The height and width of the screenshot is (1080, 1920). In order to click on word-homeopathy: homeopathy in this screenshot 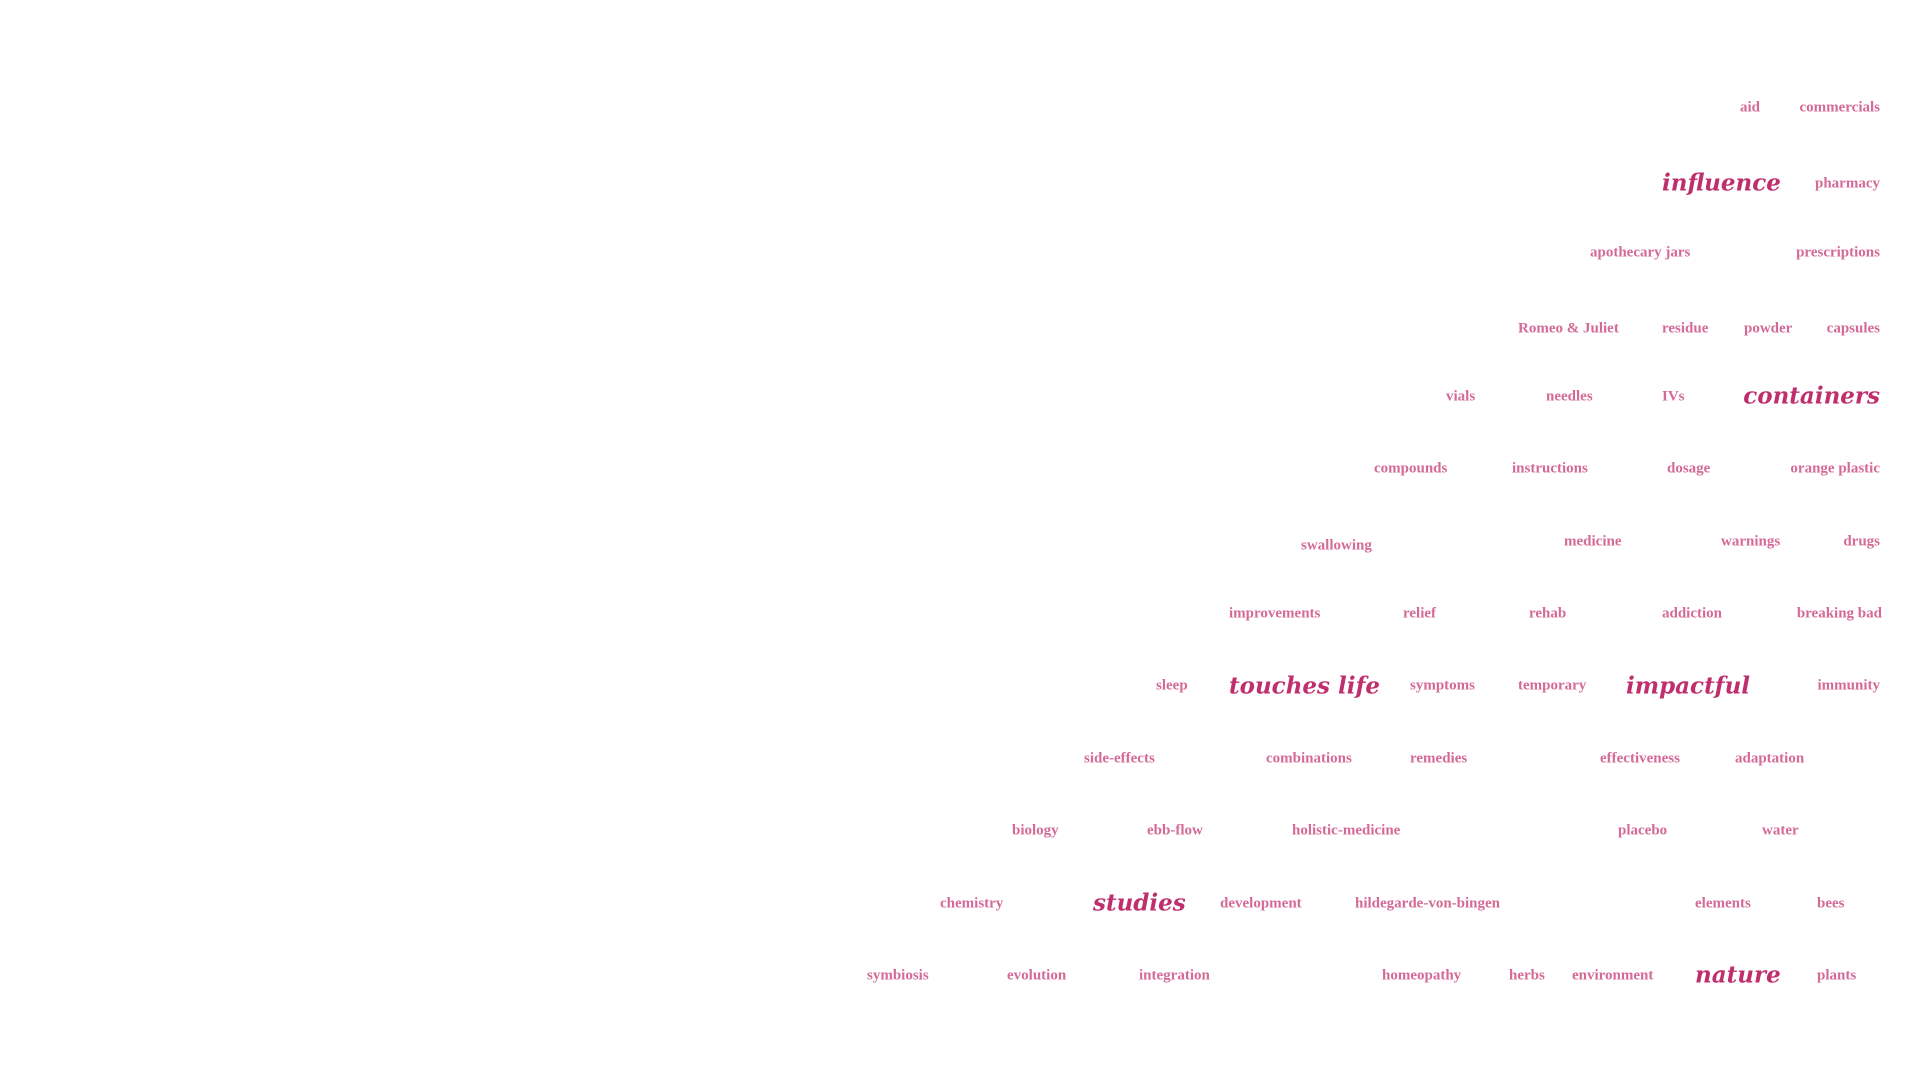, I will do `click(1422, 975)`.